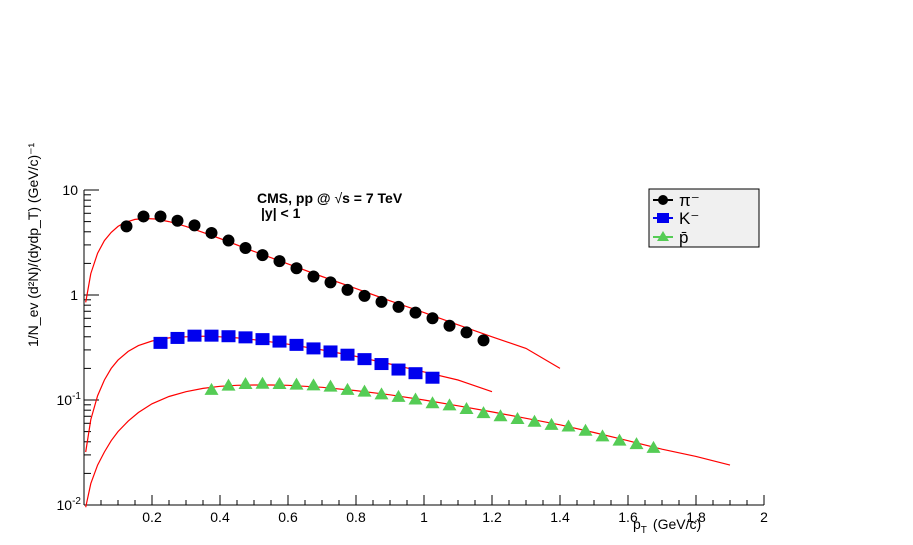 The width and height of the screenshot is (913, 545). Describe the element at coordinates (424, 517) in the screenshot. I see `x-tick-label: 1` at that location.